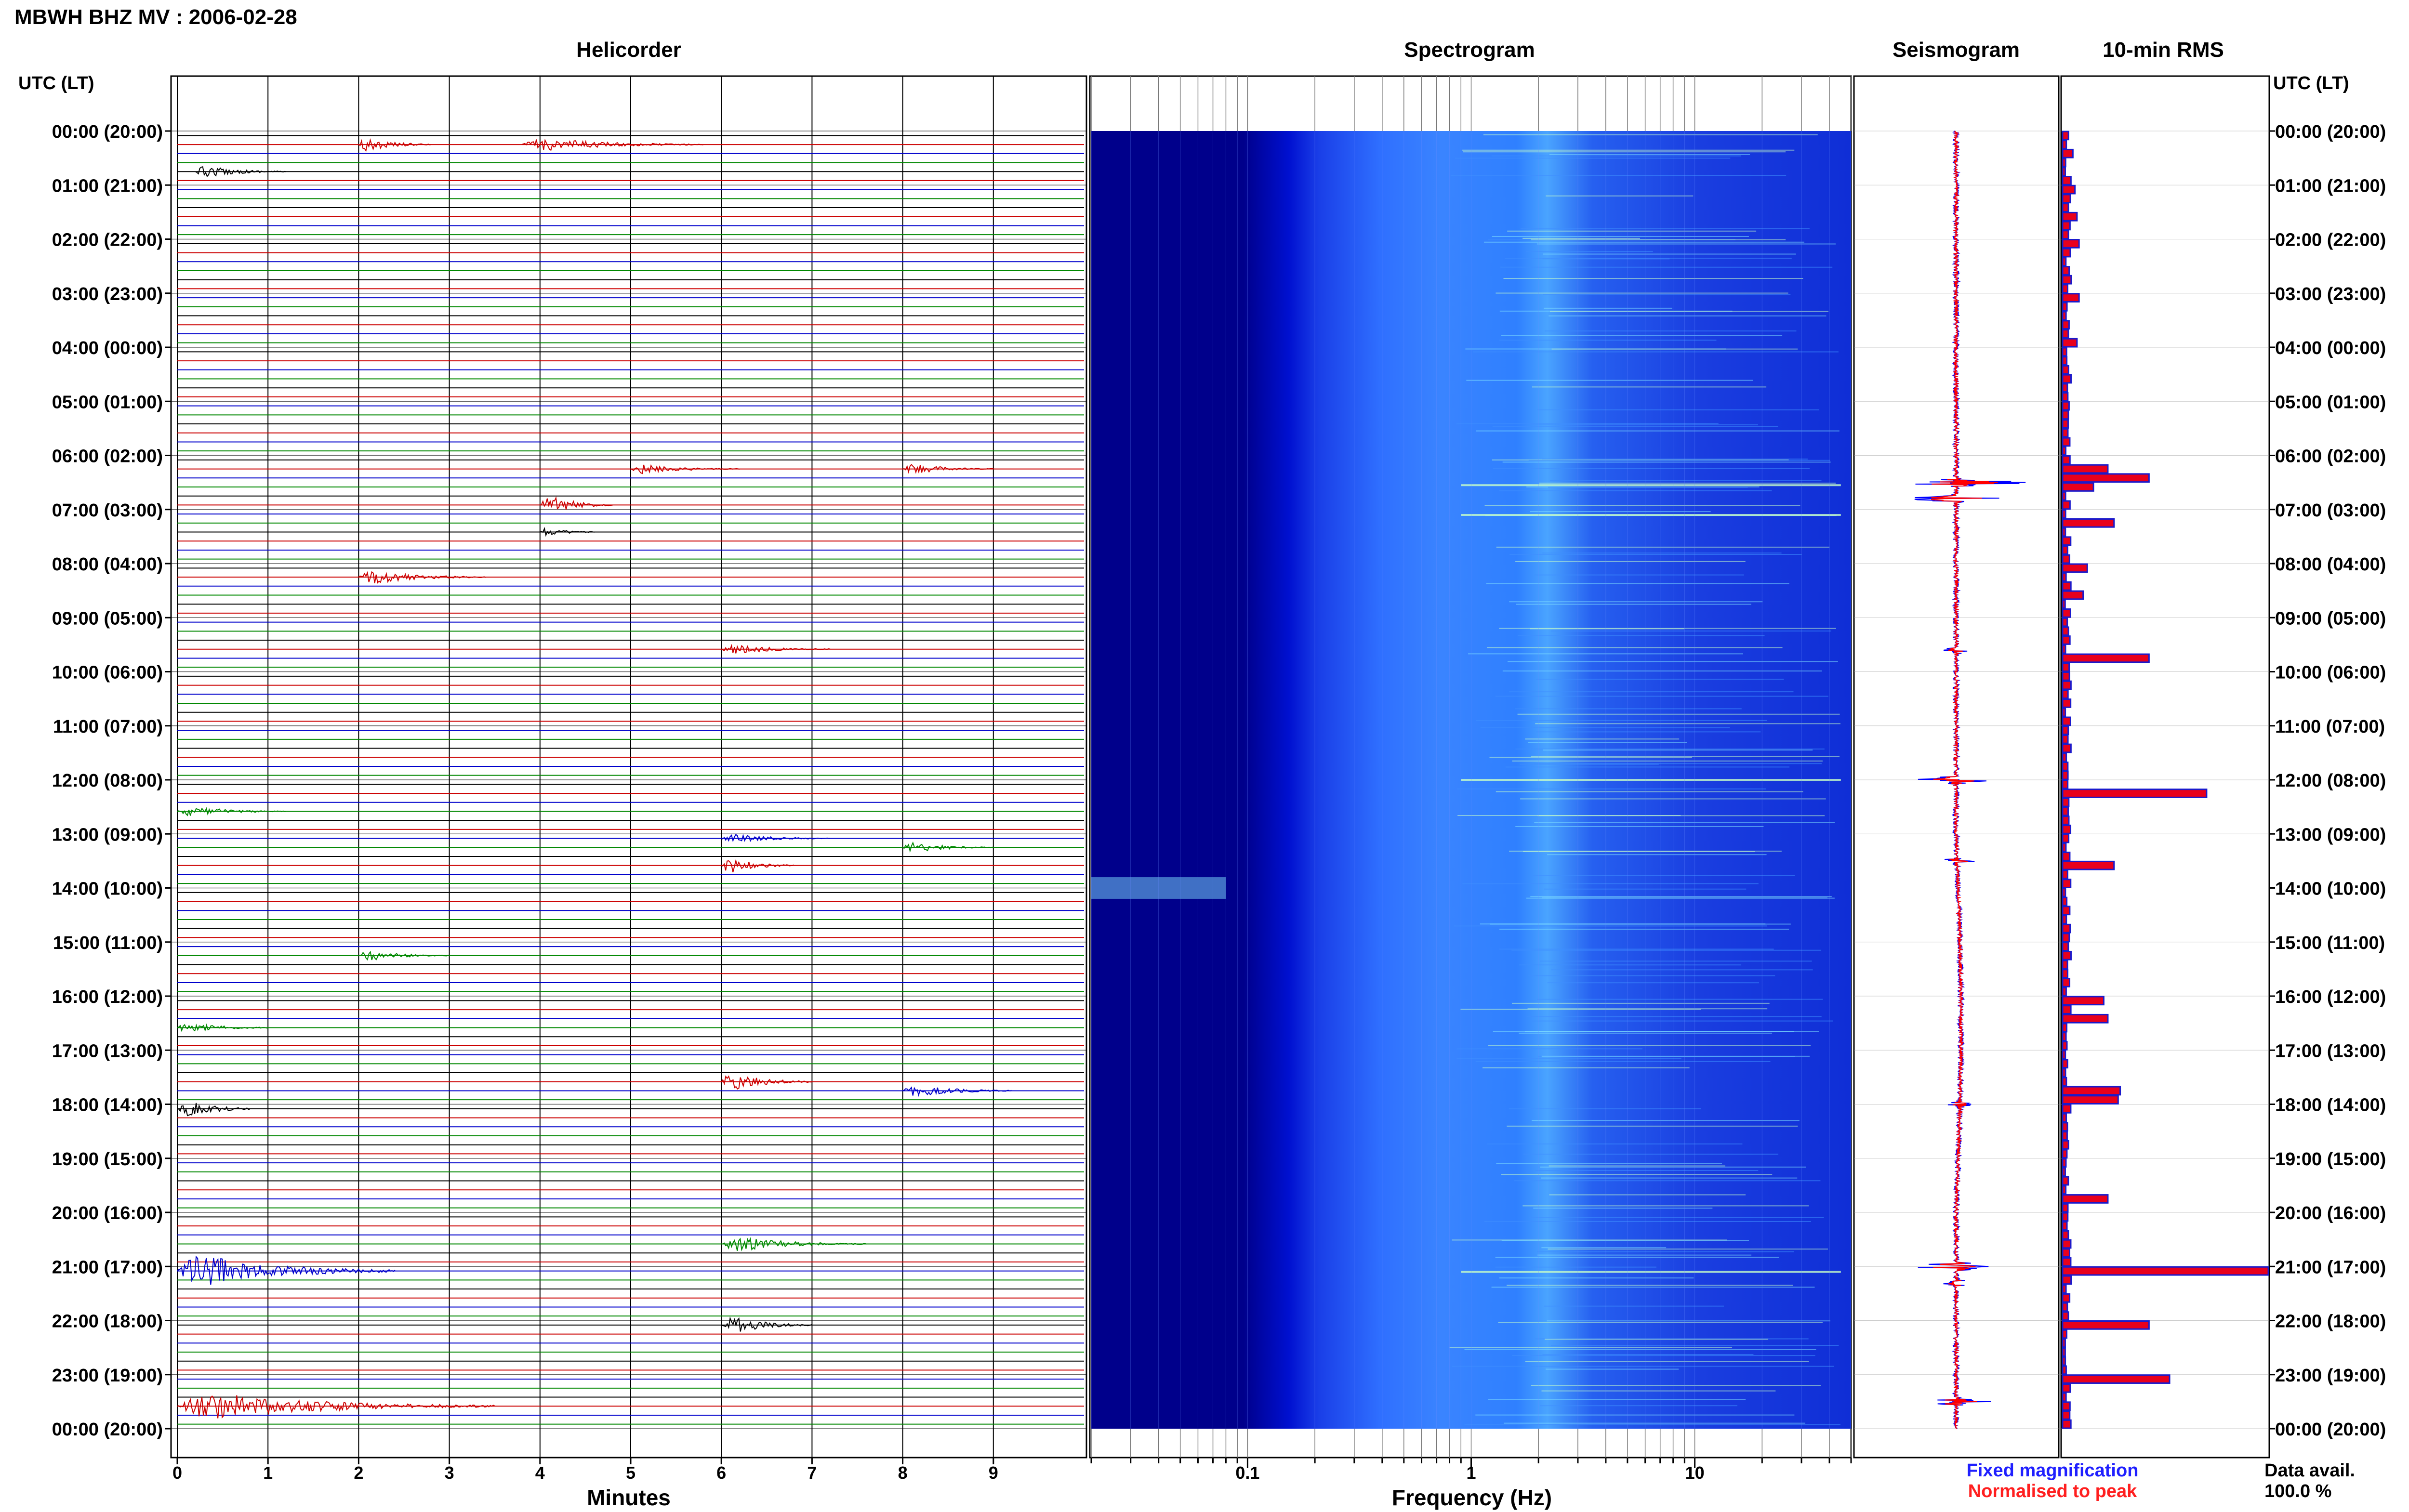 This screenshot has width=2409, height=1512. I want to click on spectrogram-x-tick-label-2: 10, so click(1695, 1473).